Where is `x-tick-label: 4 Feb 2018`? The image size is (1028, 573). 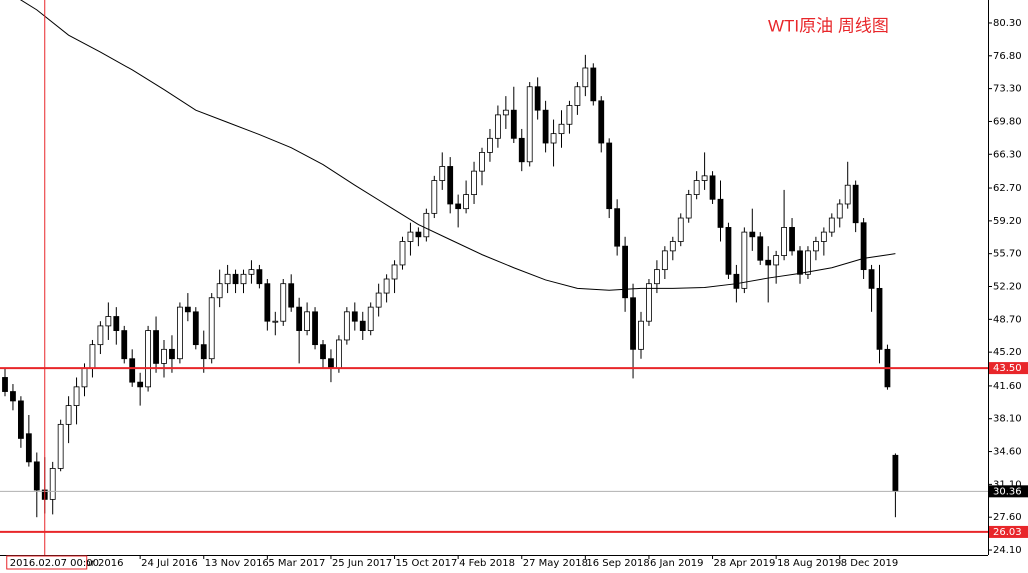
x-tick-label: 4 Feb 2018 is located at coordinates (487, 563).